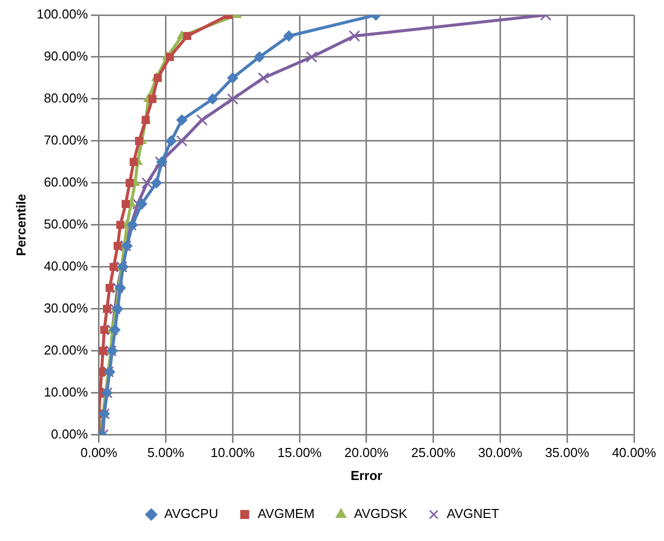  I want to click on x-tick-label: 20.00%, so click(366, 452).